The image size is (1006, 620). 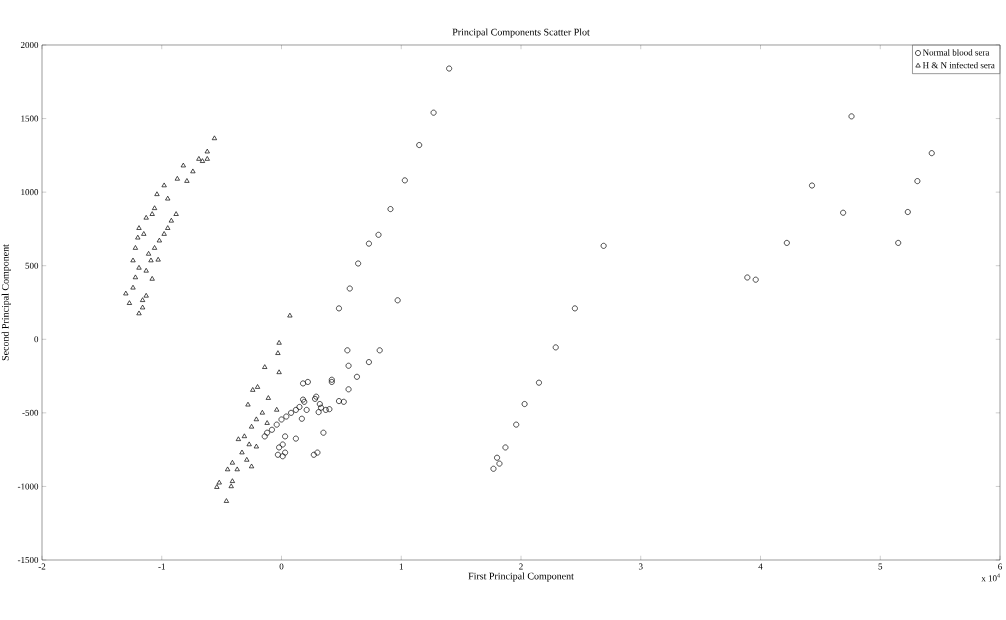 I want to click on legend-label: H & N infected sera, so click(x=958, y=65).